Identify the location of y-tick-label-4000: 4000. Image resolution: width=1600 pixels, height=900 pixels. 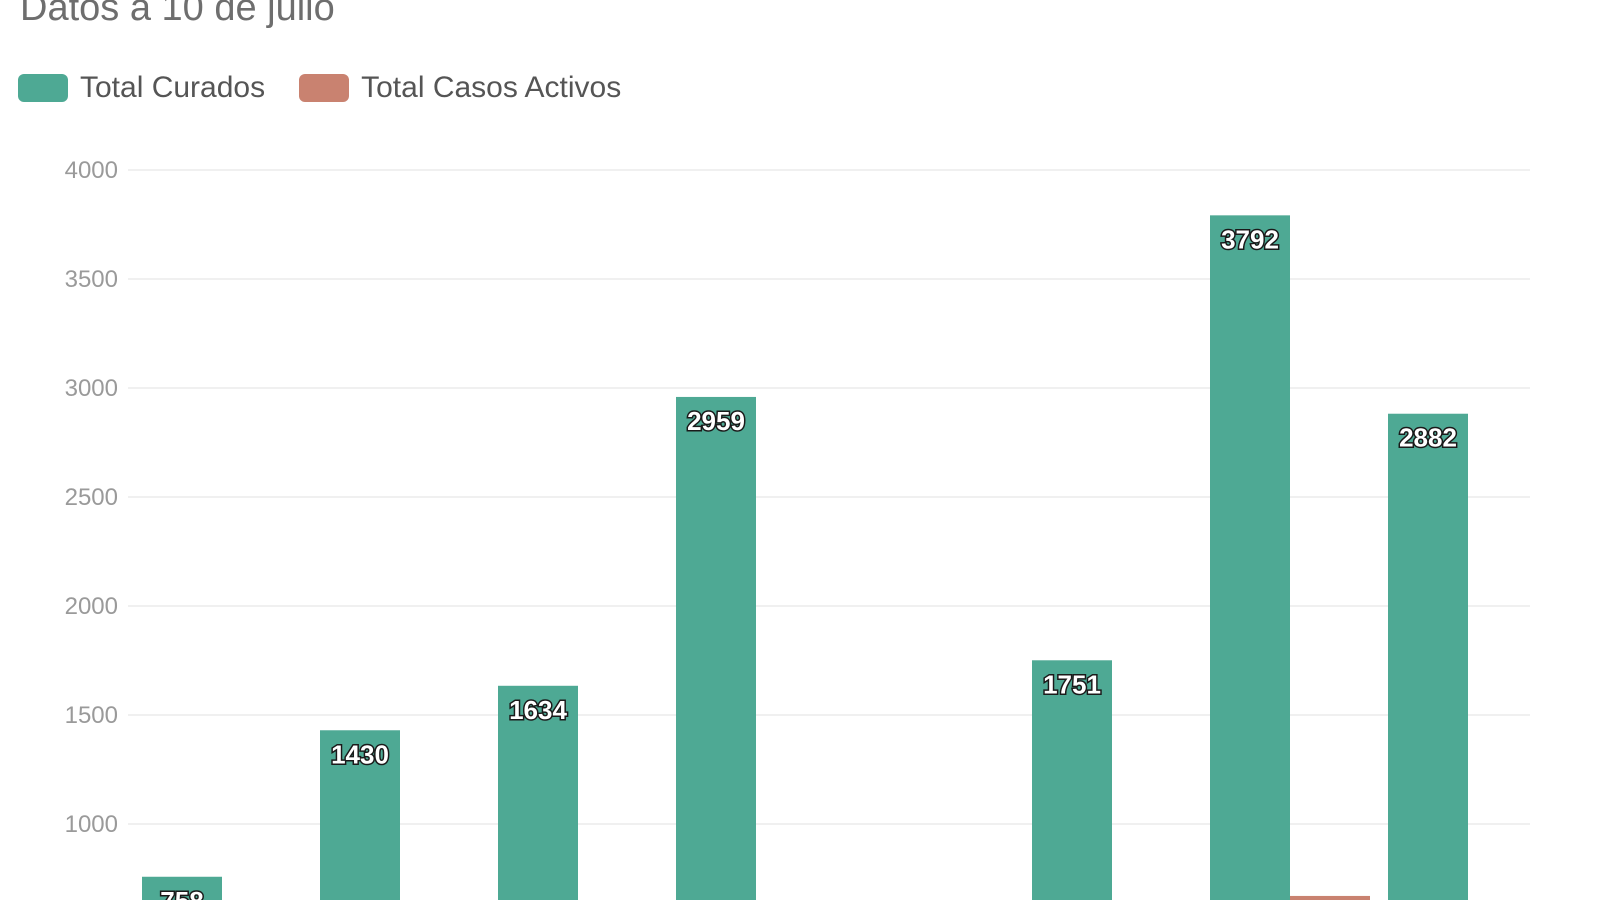
(91, 170).